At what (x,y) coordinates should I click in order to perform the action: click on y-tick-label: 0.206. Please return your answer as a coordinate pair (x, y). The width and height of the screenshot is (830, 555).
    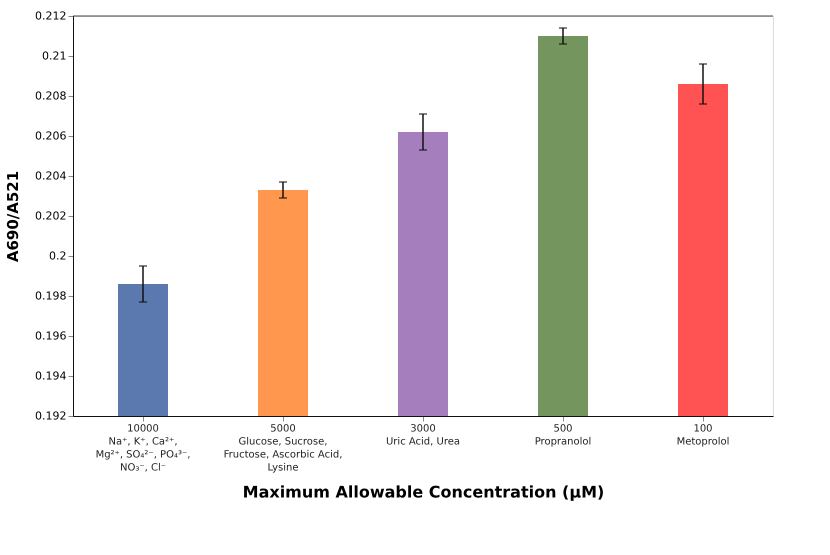
    Looking at the image, I should click on (50, 136).